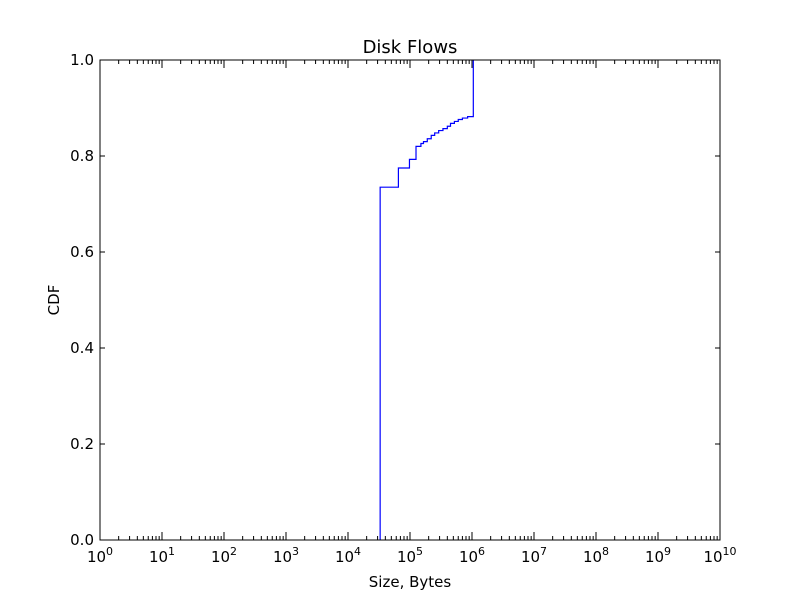 Image resolution: width=800 pixels, height=600 pixels. What do you see at coordinates (410, 582) in the screenshot?
I see `x-axis-label: Size, Bytes` at bounding box center [410, 582].